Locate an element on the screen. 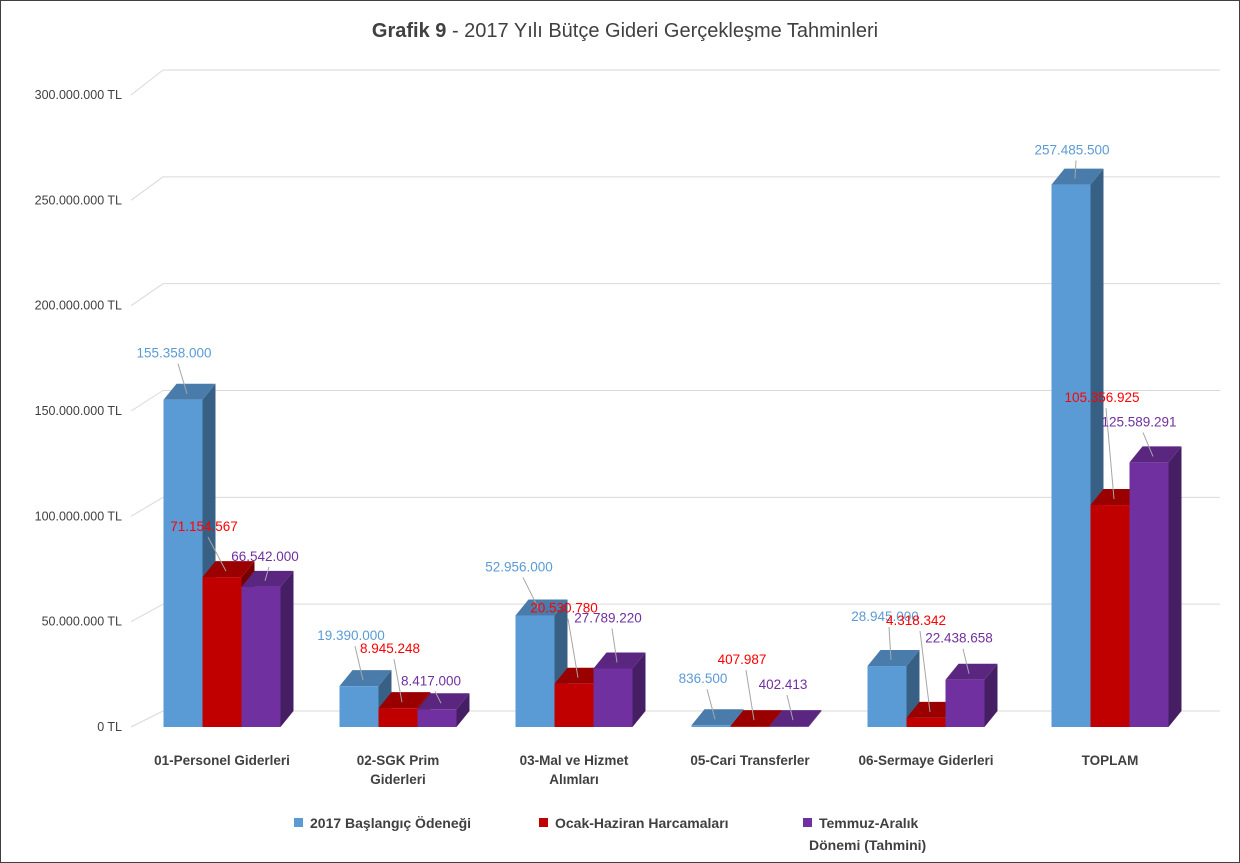 This screenshot has width=1240, height=863. y-tick-label: 300.000.000 TL is located at coordinates (78, 95).